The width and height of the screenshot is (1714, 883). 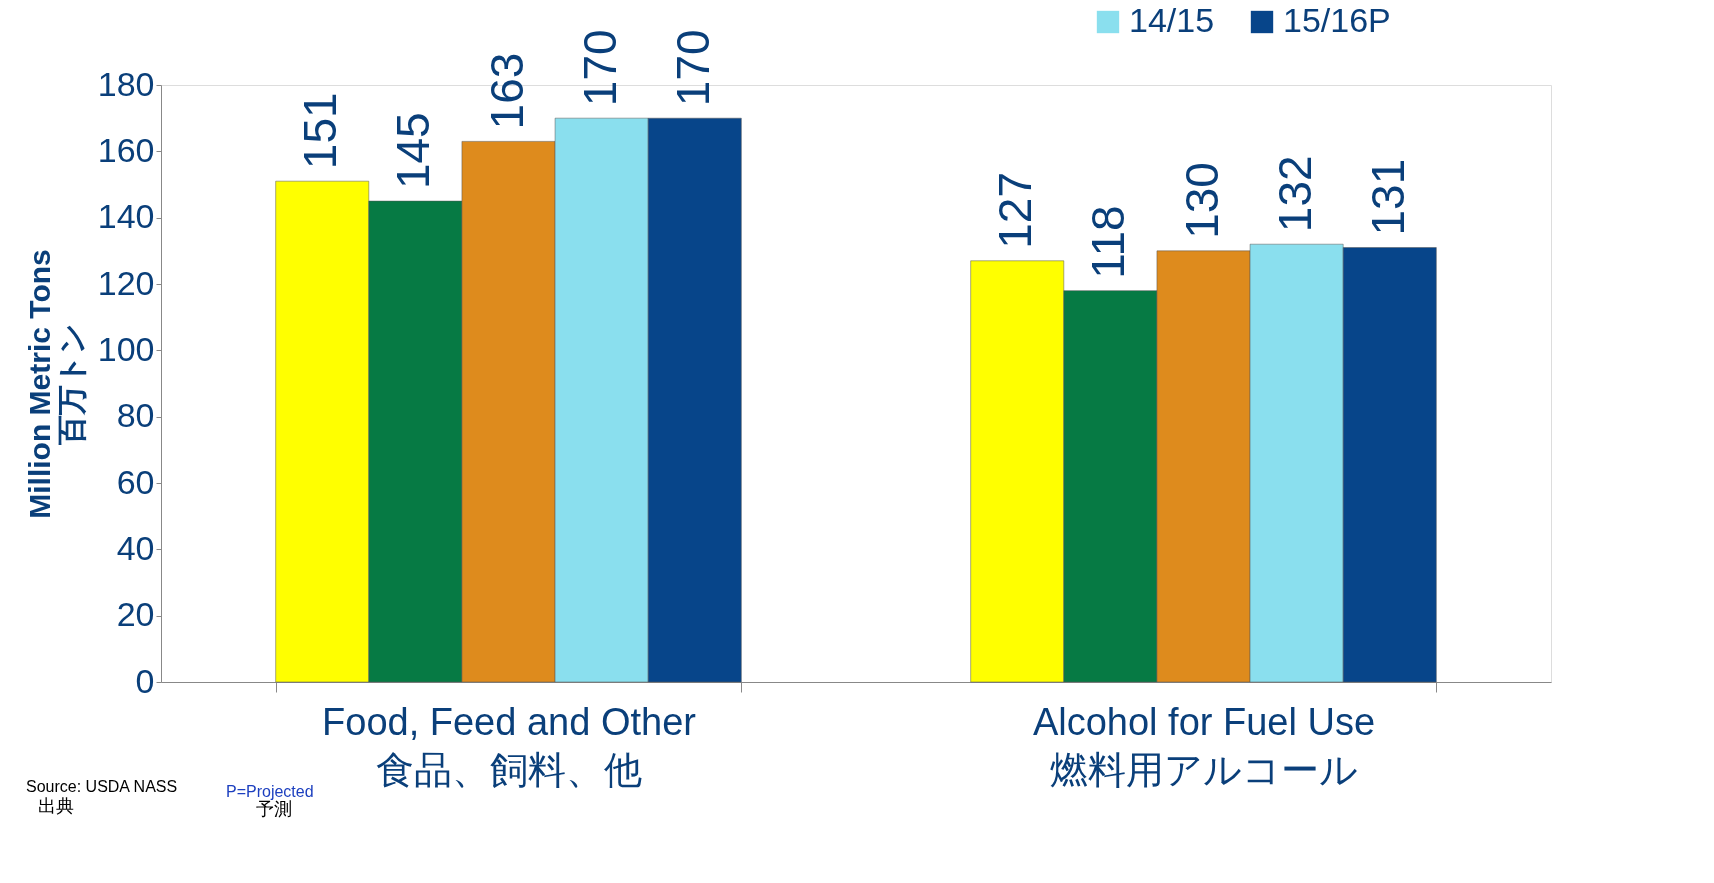 What do you see at coordinates (1204, 745) in the screenshot?
I see `x-tick-label: Alcohol for Fuel Use 燃料用アルコール` at bounding box center [1204, 745].